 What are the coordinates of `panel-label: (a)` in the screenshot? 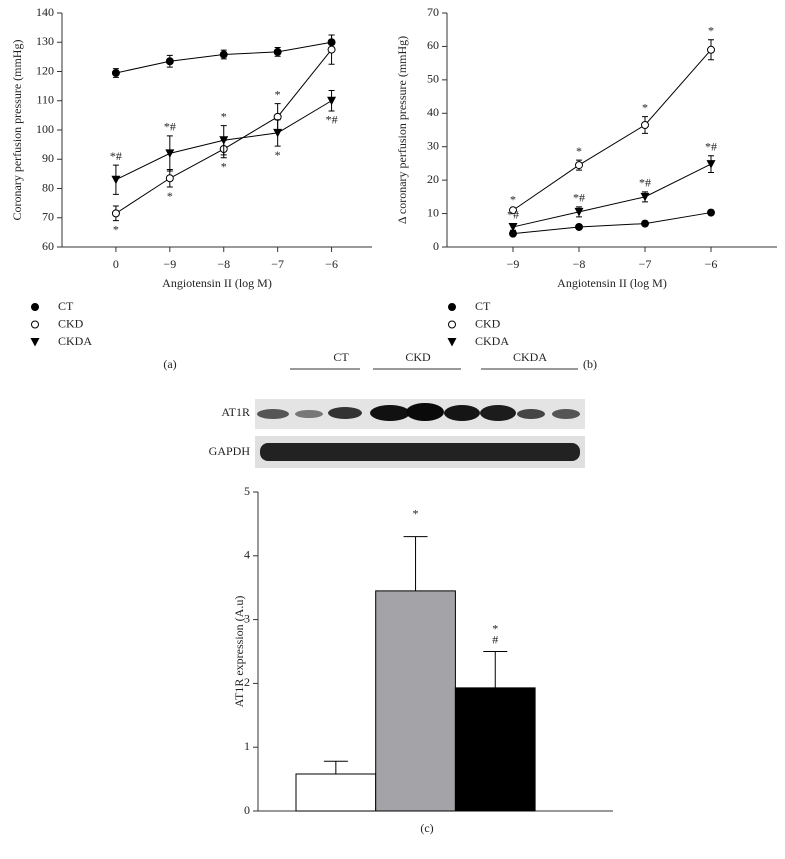 It's located at (169, 364).